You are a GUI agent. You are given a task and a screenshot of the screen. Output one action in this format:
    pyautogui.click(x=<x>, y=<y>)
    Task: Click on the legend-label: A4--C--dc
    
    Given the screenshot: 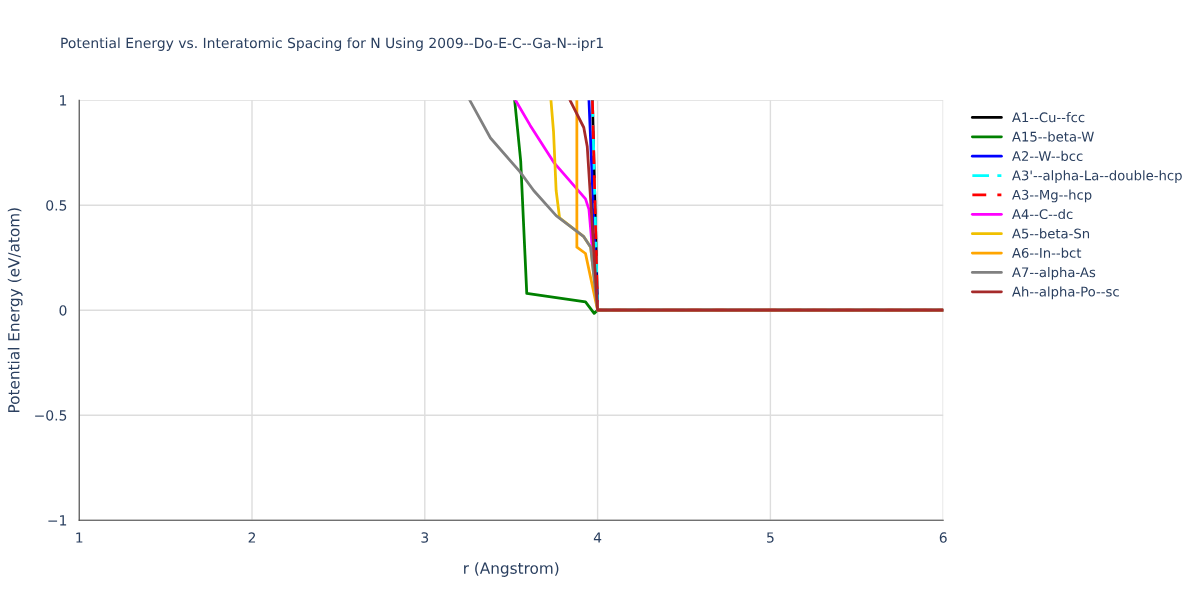 What is the action you would take?
    pyautogui.click(x=1042, y=214)
    